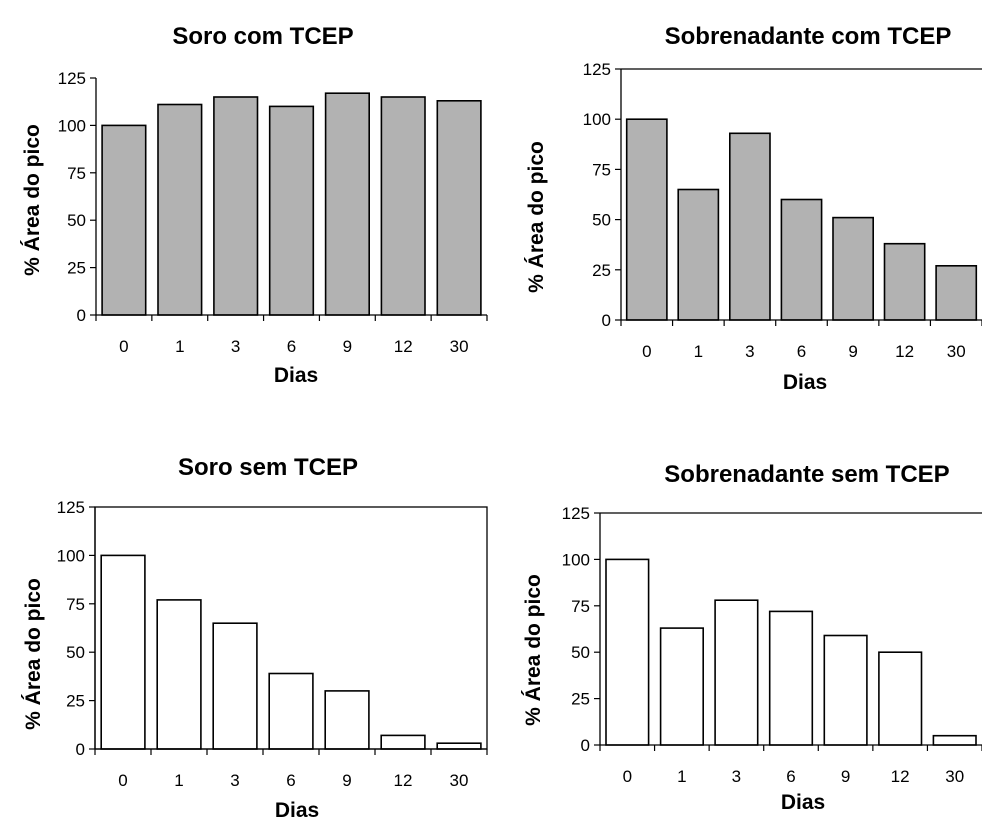 Image resolution: width=982 pixels, height=828 pixels. Describe the element at coordinates (808, 36) in the screenshot. I see `chart-title: Sobrenadante com TCEP` at that location.